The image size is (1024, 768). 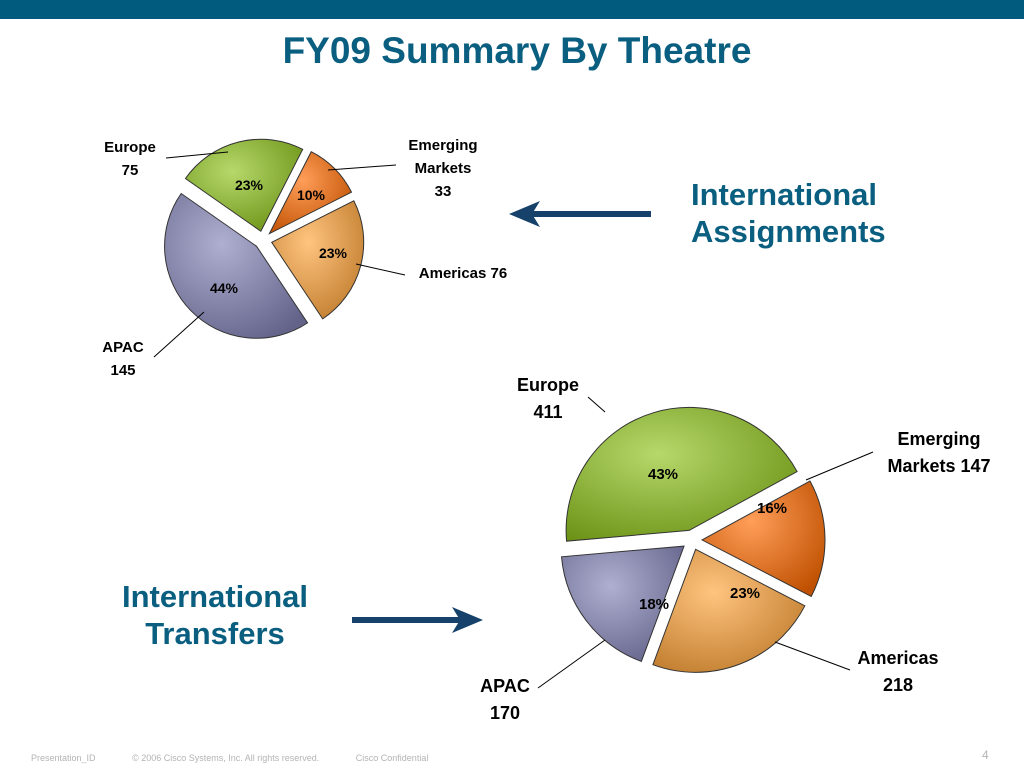 I want to click on slice-percent-europe: 43%, so click(x=663, y=474).